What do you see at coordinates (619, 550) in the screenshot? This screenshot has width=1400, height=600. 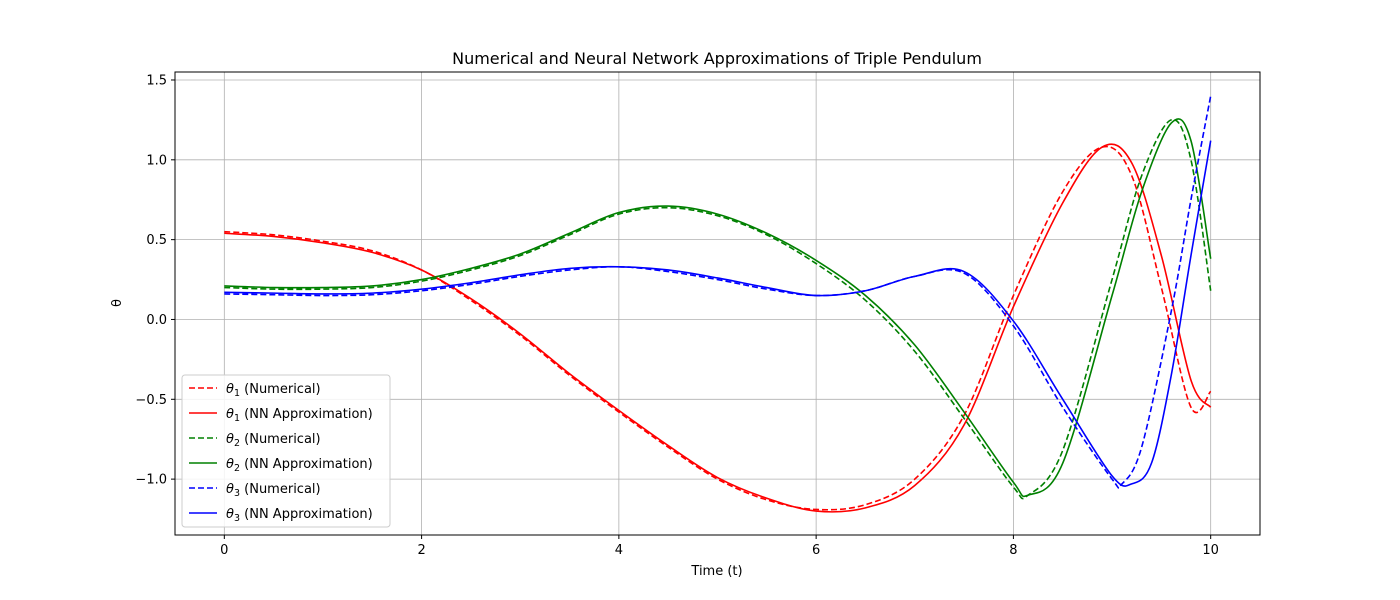 I see `x-tick-label: 4` at bounding box center [619, 550].